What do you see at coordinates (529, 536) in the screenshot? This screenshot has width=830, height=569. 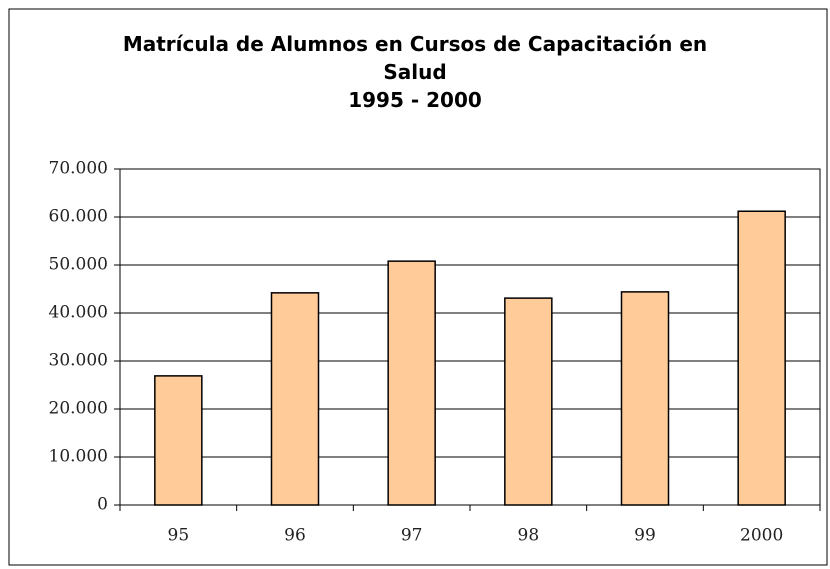 I see `x-tick-label: 98` at bounding box center [529, 536].